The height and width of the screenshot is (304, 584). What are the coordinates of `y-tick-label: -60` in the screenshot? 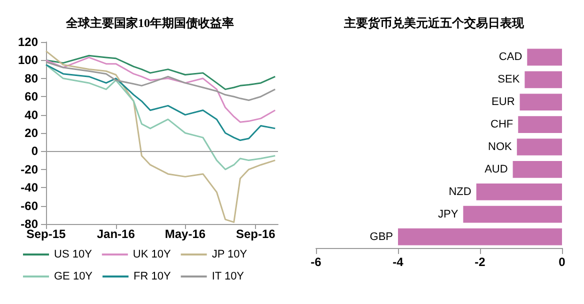 It's located at (29, 205).